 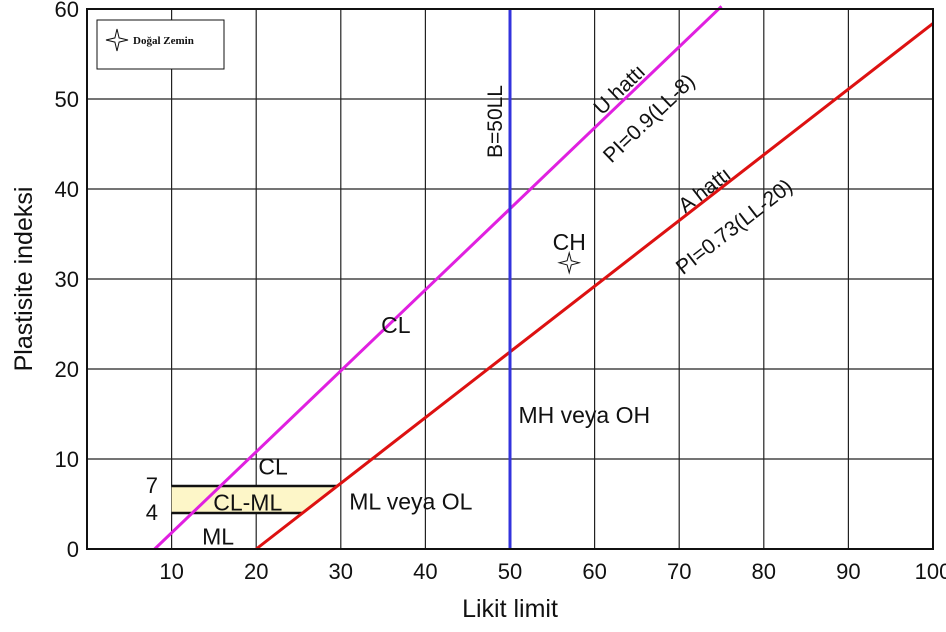 I want to click on y-tick-label: 30, so click(x=67, y=279).